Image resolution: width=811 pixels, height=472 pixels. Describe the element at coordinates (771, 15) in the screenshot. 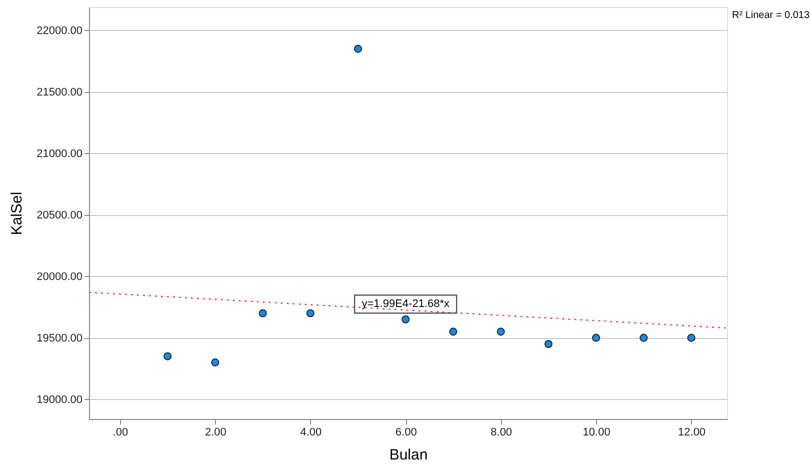

I see `text: R² Linear = 0.013` at that location.